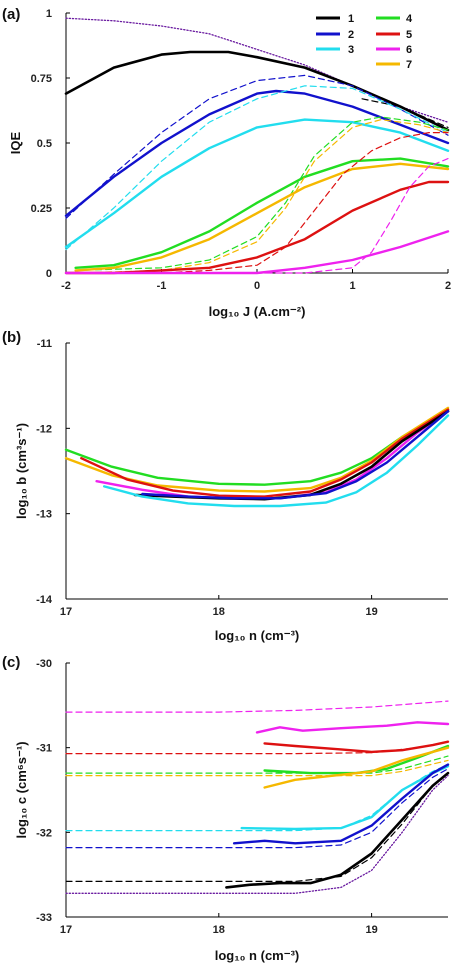 The width and height of the screenshot is (463, 973). What do you see at coordinates (11, 337) in the screenshot?
I see `panel-b-label: (b)` at bounding box center [11, 337].